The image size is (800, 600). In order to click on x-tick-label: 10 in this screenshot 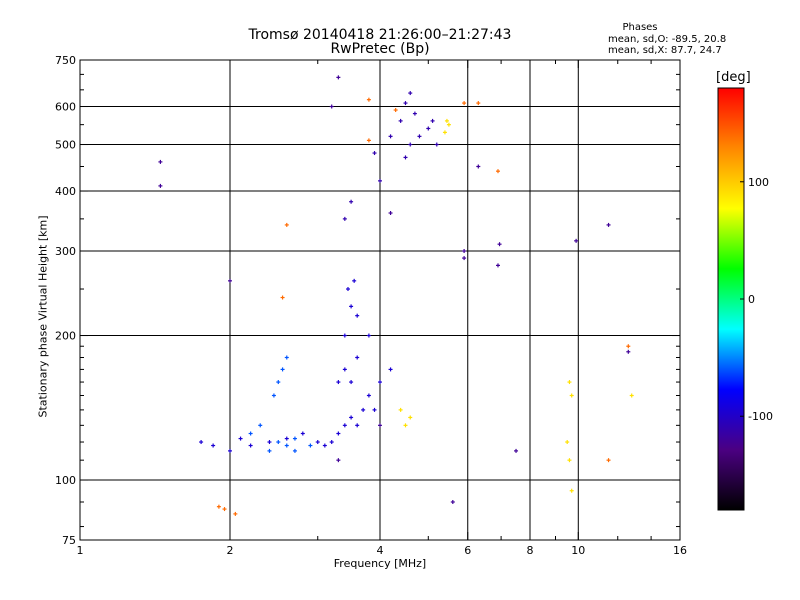, I will do `click(578, 550)`.